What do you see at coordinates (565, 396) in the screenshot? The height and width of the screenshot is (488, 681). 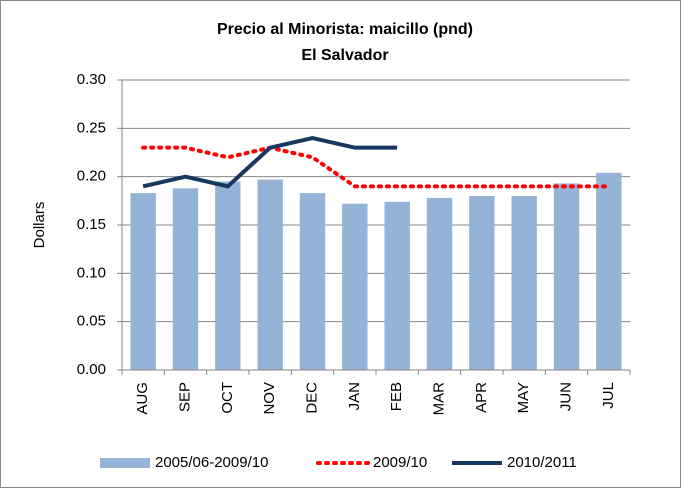 I see `x-tick-label: JUN` at bounding box center [565, 396].